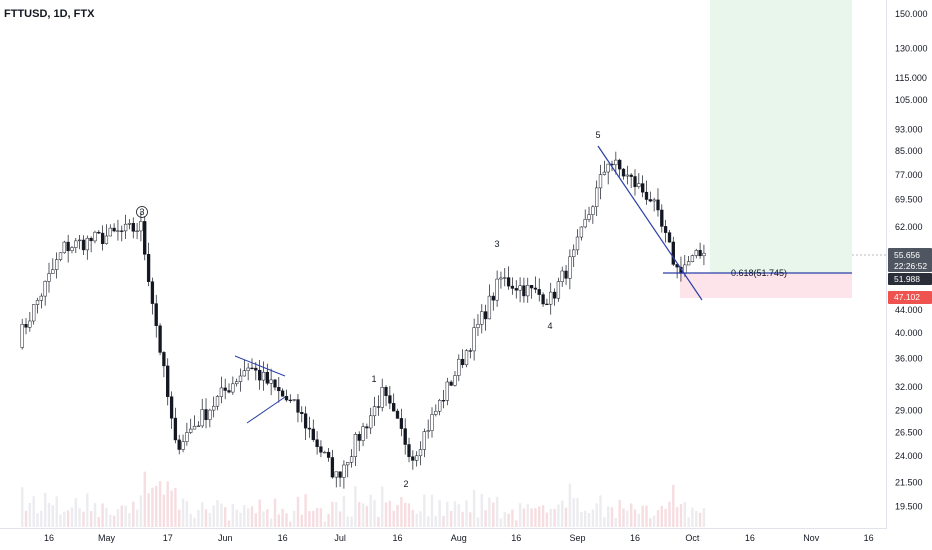  I want to click on long-target-zone, so click(781, 136).